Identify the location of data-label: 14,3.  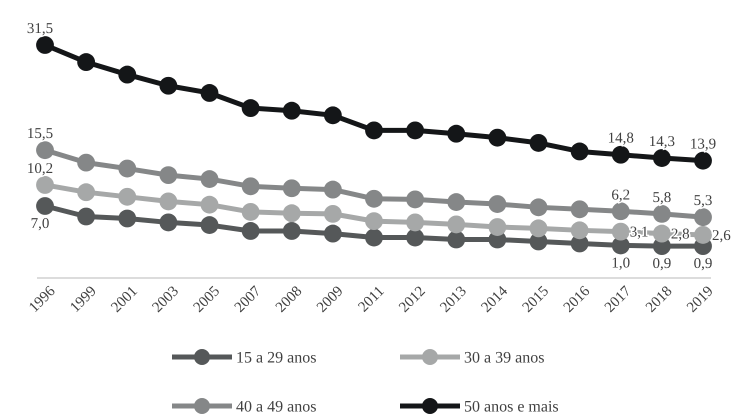
(661, 142).